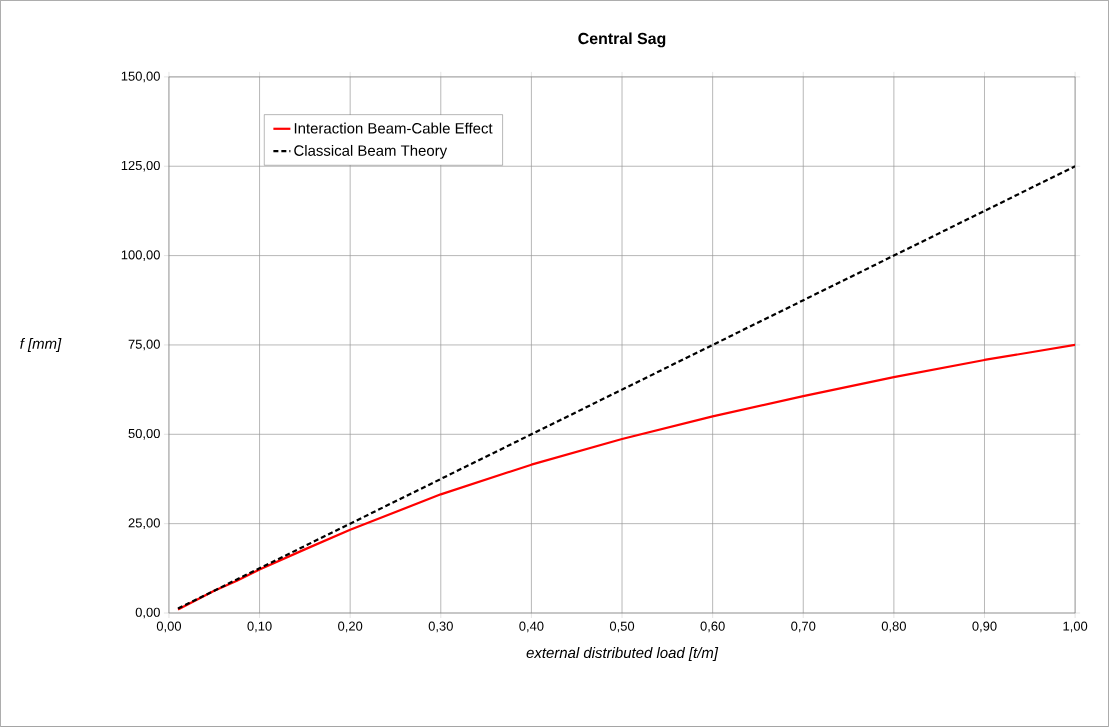 This screenshot has width=1109, height=727. What do you see at coordinates (622, 40) in the screenshot?
I see `chart-title: Central Sag` at bounding box center [622, 40].